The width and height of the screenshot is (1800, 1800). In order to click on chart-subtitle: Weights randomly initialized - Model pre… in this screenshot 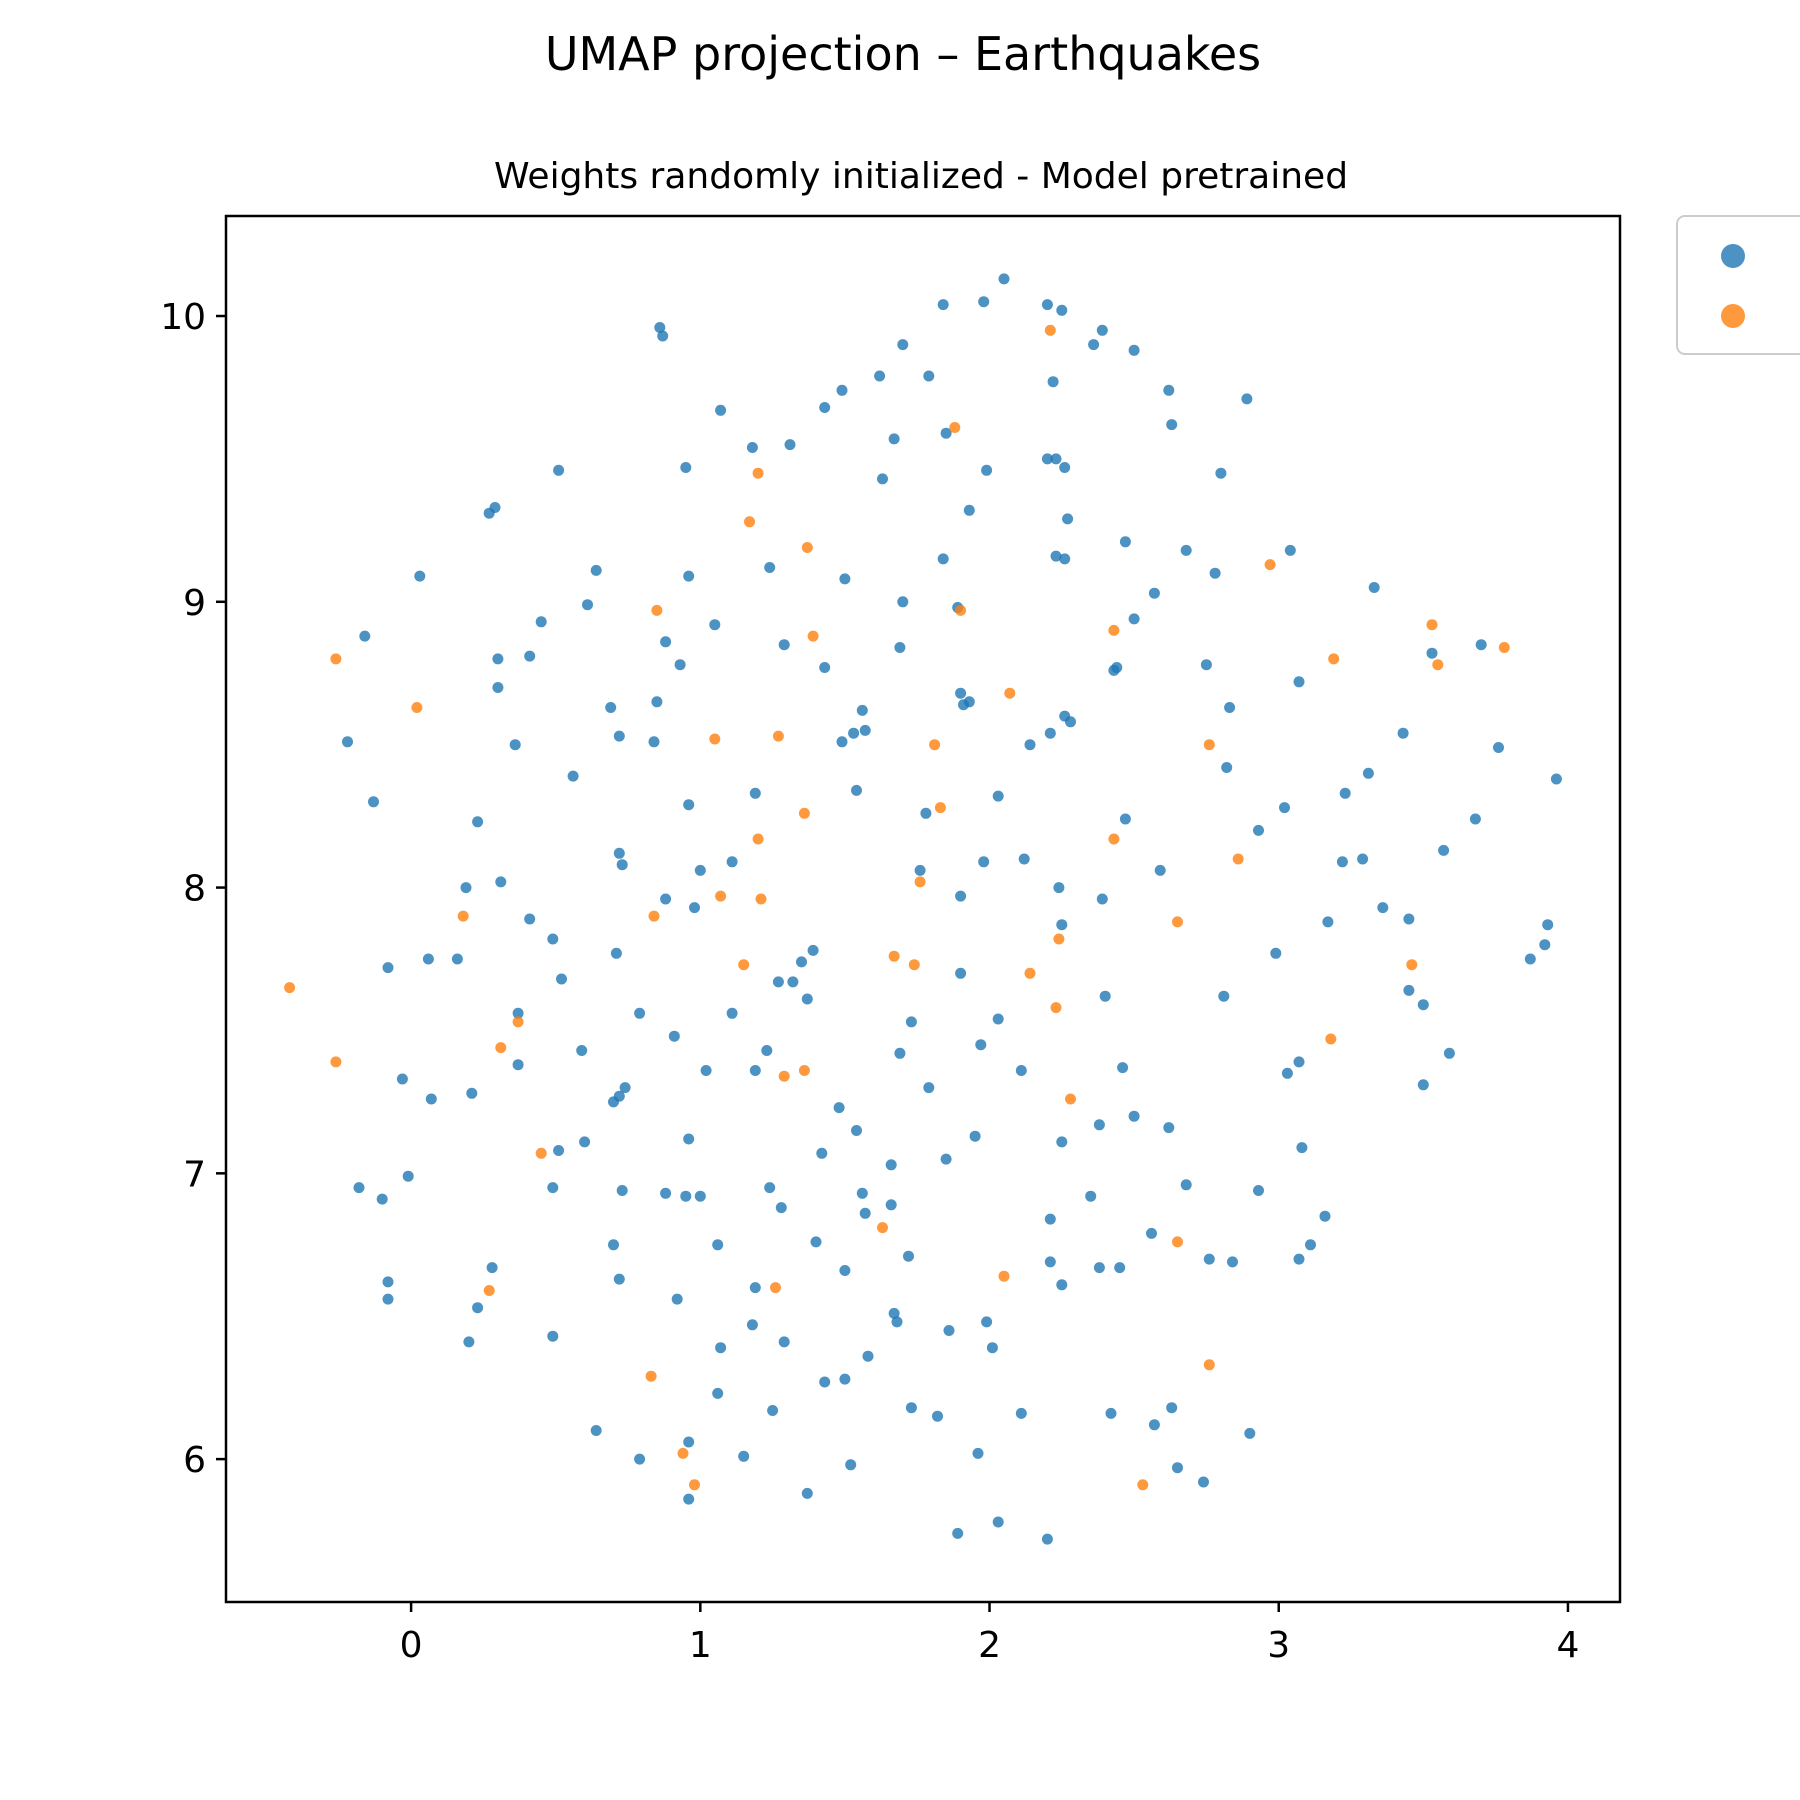, I will do `click(921, 176)`.